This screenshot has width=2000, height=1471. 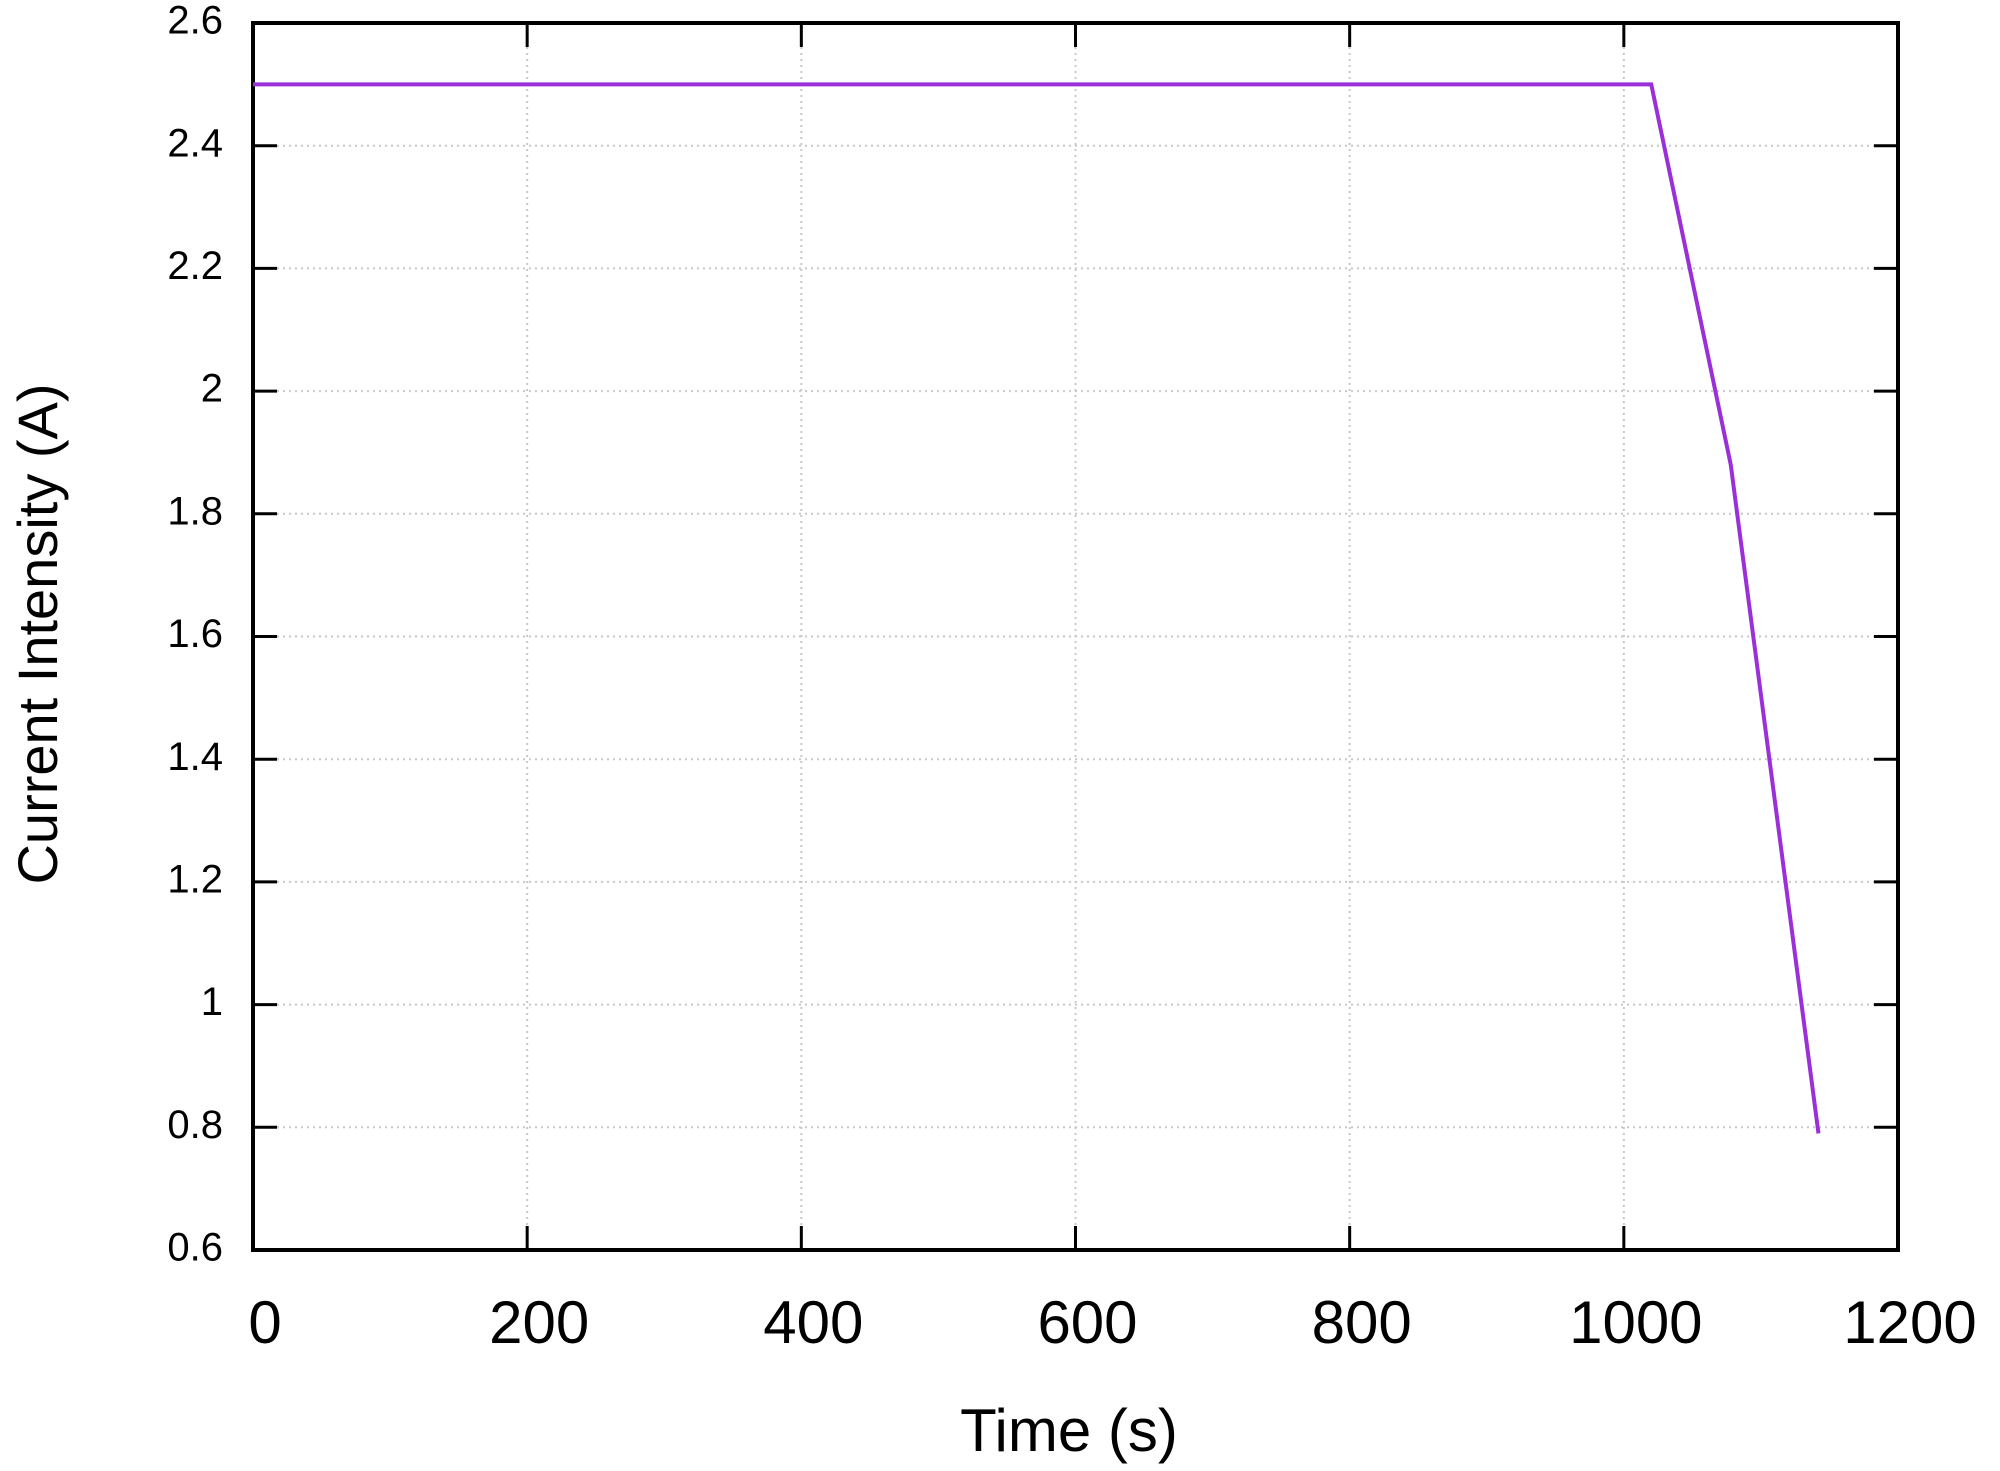 What do you see at coordinates (195, 266) in the screenshot?
I see `y-tick-label: 2.2` at bounding box center [195, 266].